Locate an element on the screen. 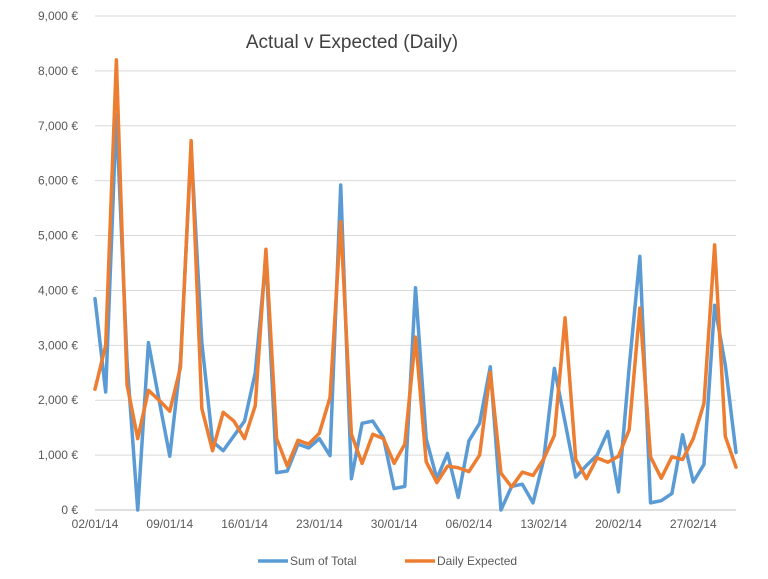 This screenshot has height=579, width=768. x-tick-label: 16/01/14 is located at coordinates (244, 524).